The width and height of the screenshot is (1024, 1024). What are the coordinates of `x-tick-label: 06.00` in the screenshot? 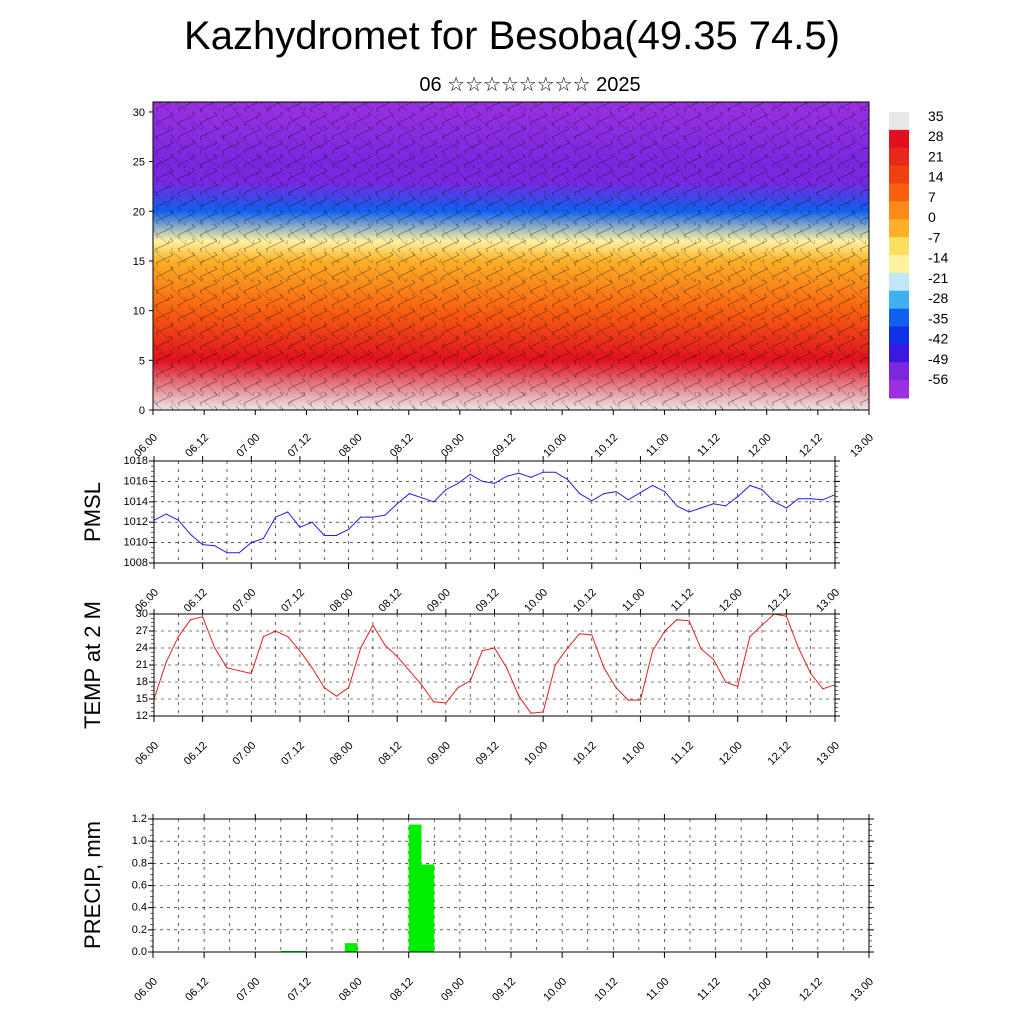 It's located at (147, 754).